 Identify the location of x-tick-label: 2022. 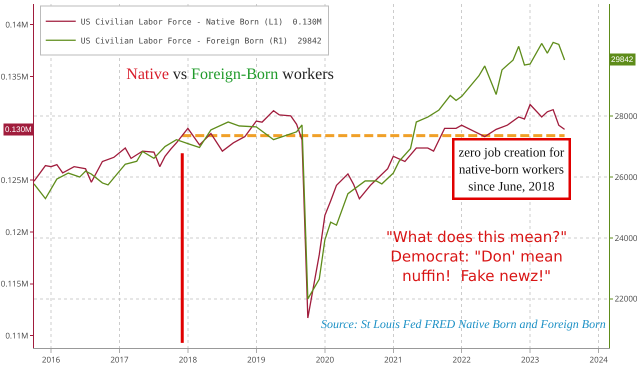
(462, 360).